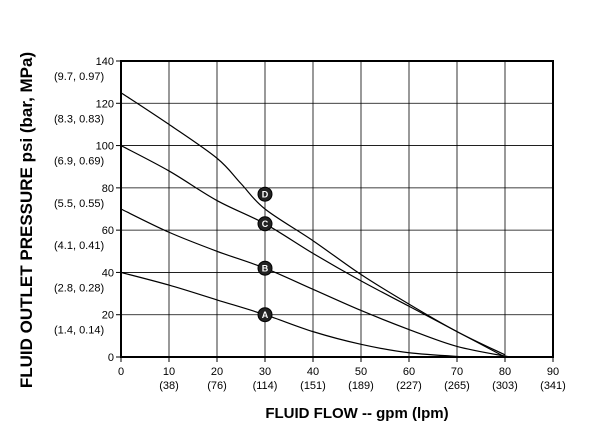 The width and height of the screenshot is (609, 441). What do you see at coordinates (457, 372) in the screenshot?
I see `x-tick-label: 70` at bounding box center [457, 372].